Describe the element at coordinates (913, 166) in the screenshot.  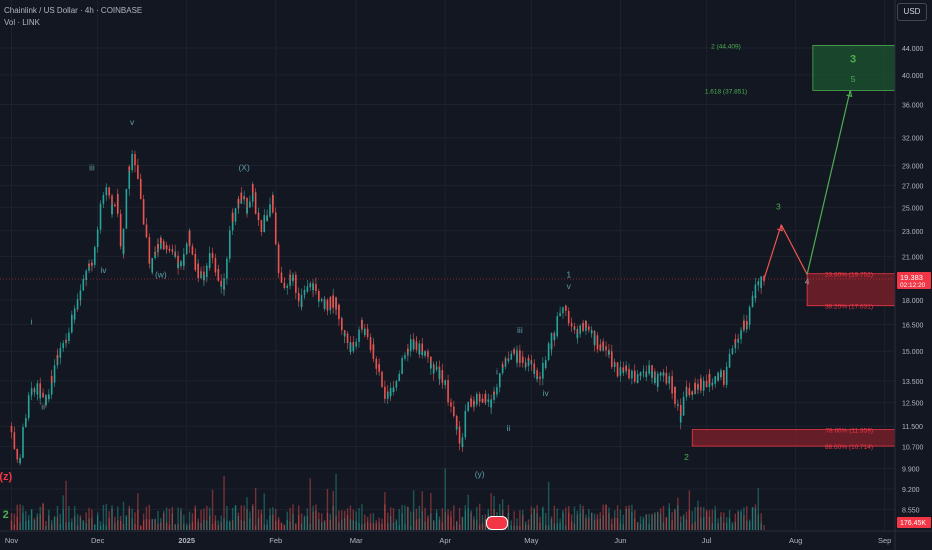
I see `price-tick-label: 29.000` at that location.